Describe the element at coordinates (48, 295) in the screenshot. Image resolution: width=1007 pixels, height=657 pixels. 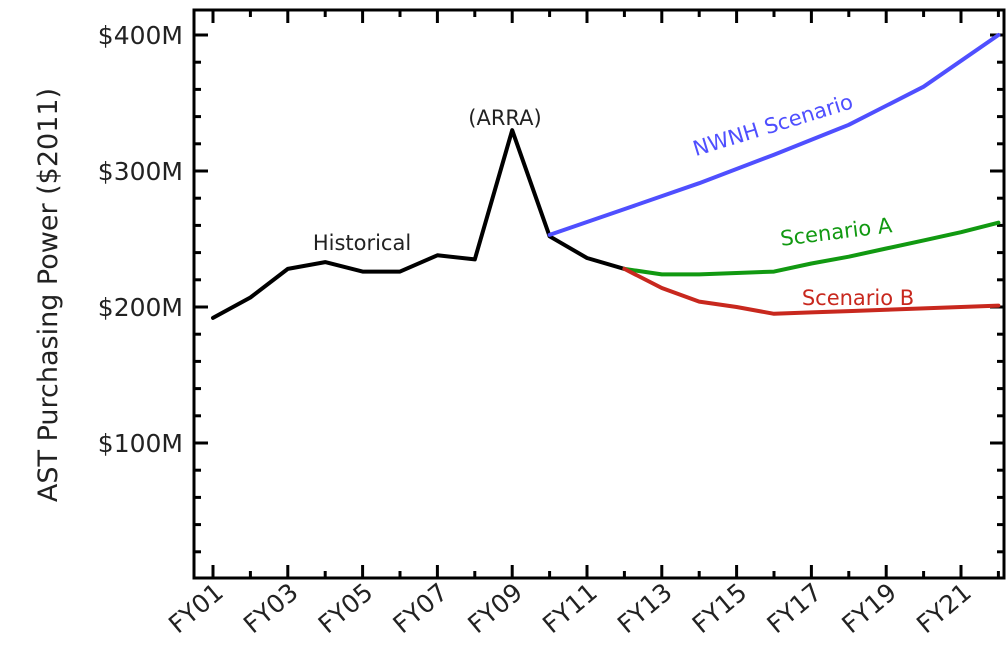
I see `y-axis-title: AST Purchasing Power ($2011)` at that location.